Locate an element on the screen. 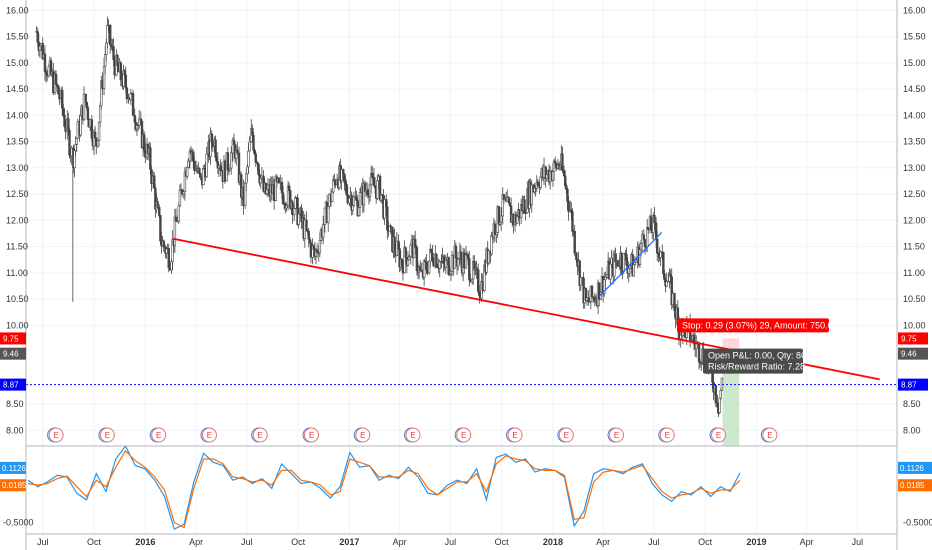 This screenshot has height=550, width=932. price-tag-right is located at coordinates (913, 384).